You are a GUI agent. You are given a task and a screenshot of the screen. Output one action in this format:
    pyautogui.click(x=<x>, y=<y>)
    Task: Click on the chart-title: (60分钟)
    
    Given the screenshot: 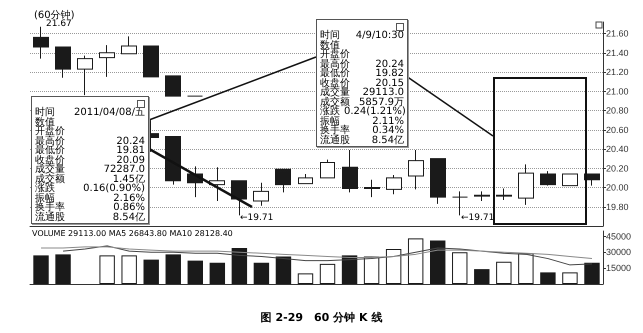 What is the action you would take?
    pyautogui.click(x=54, y=14)
    